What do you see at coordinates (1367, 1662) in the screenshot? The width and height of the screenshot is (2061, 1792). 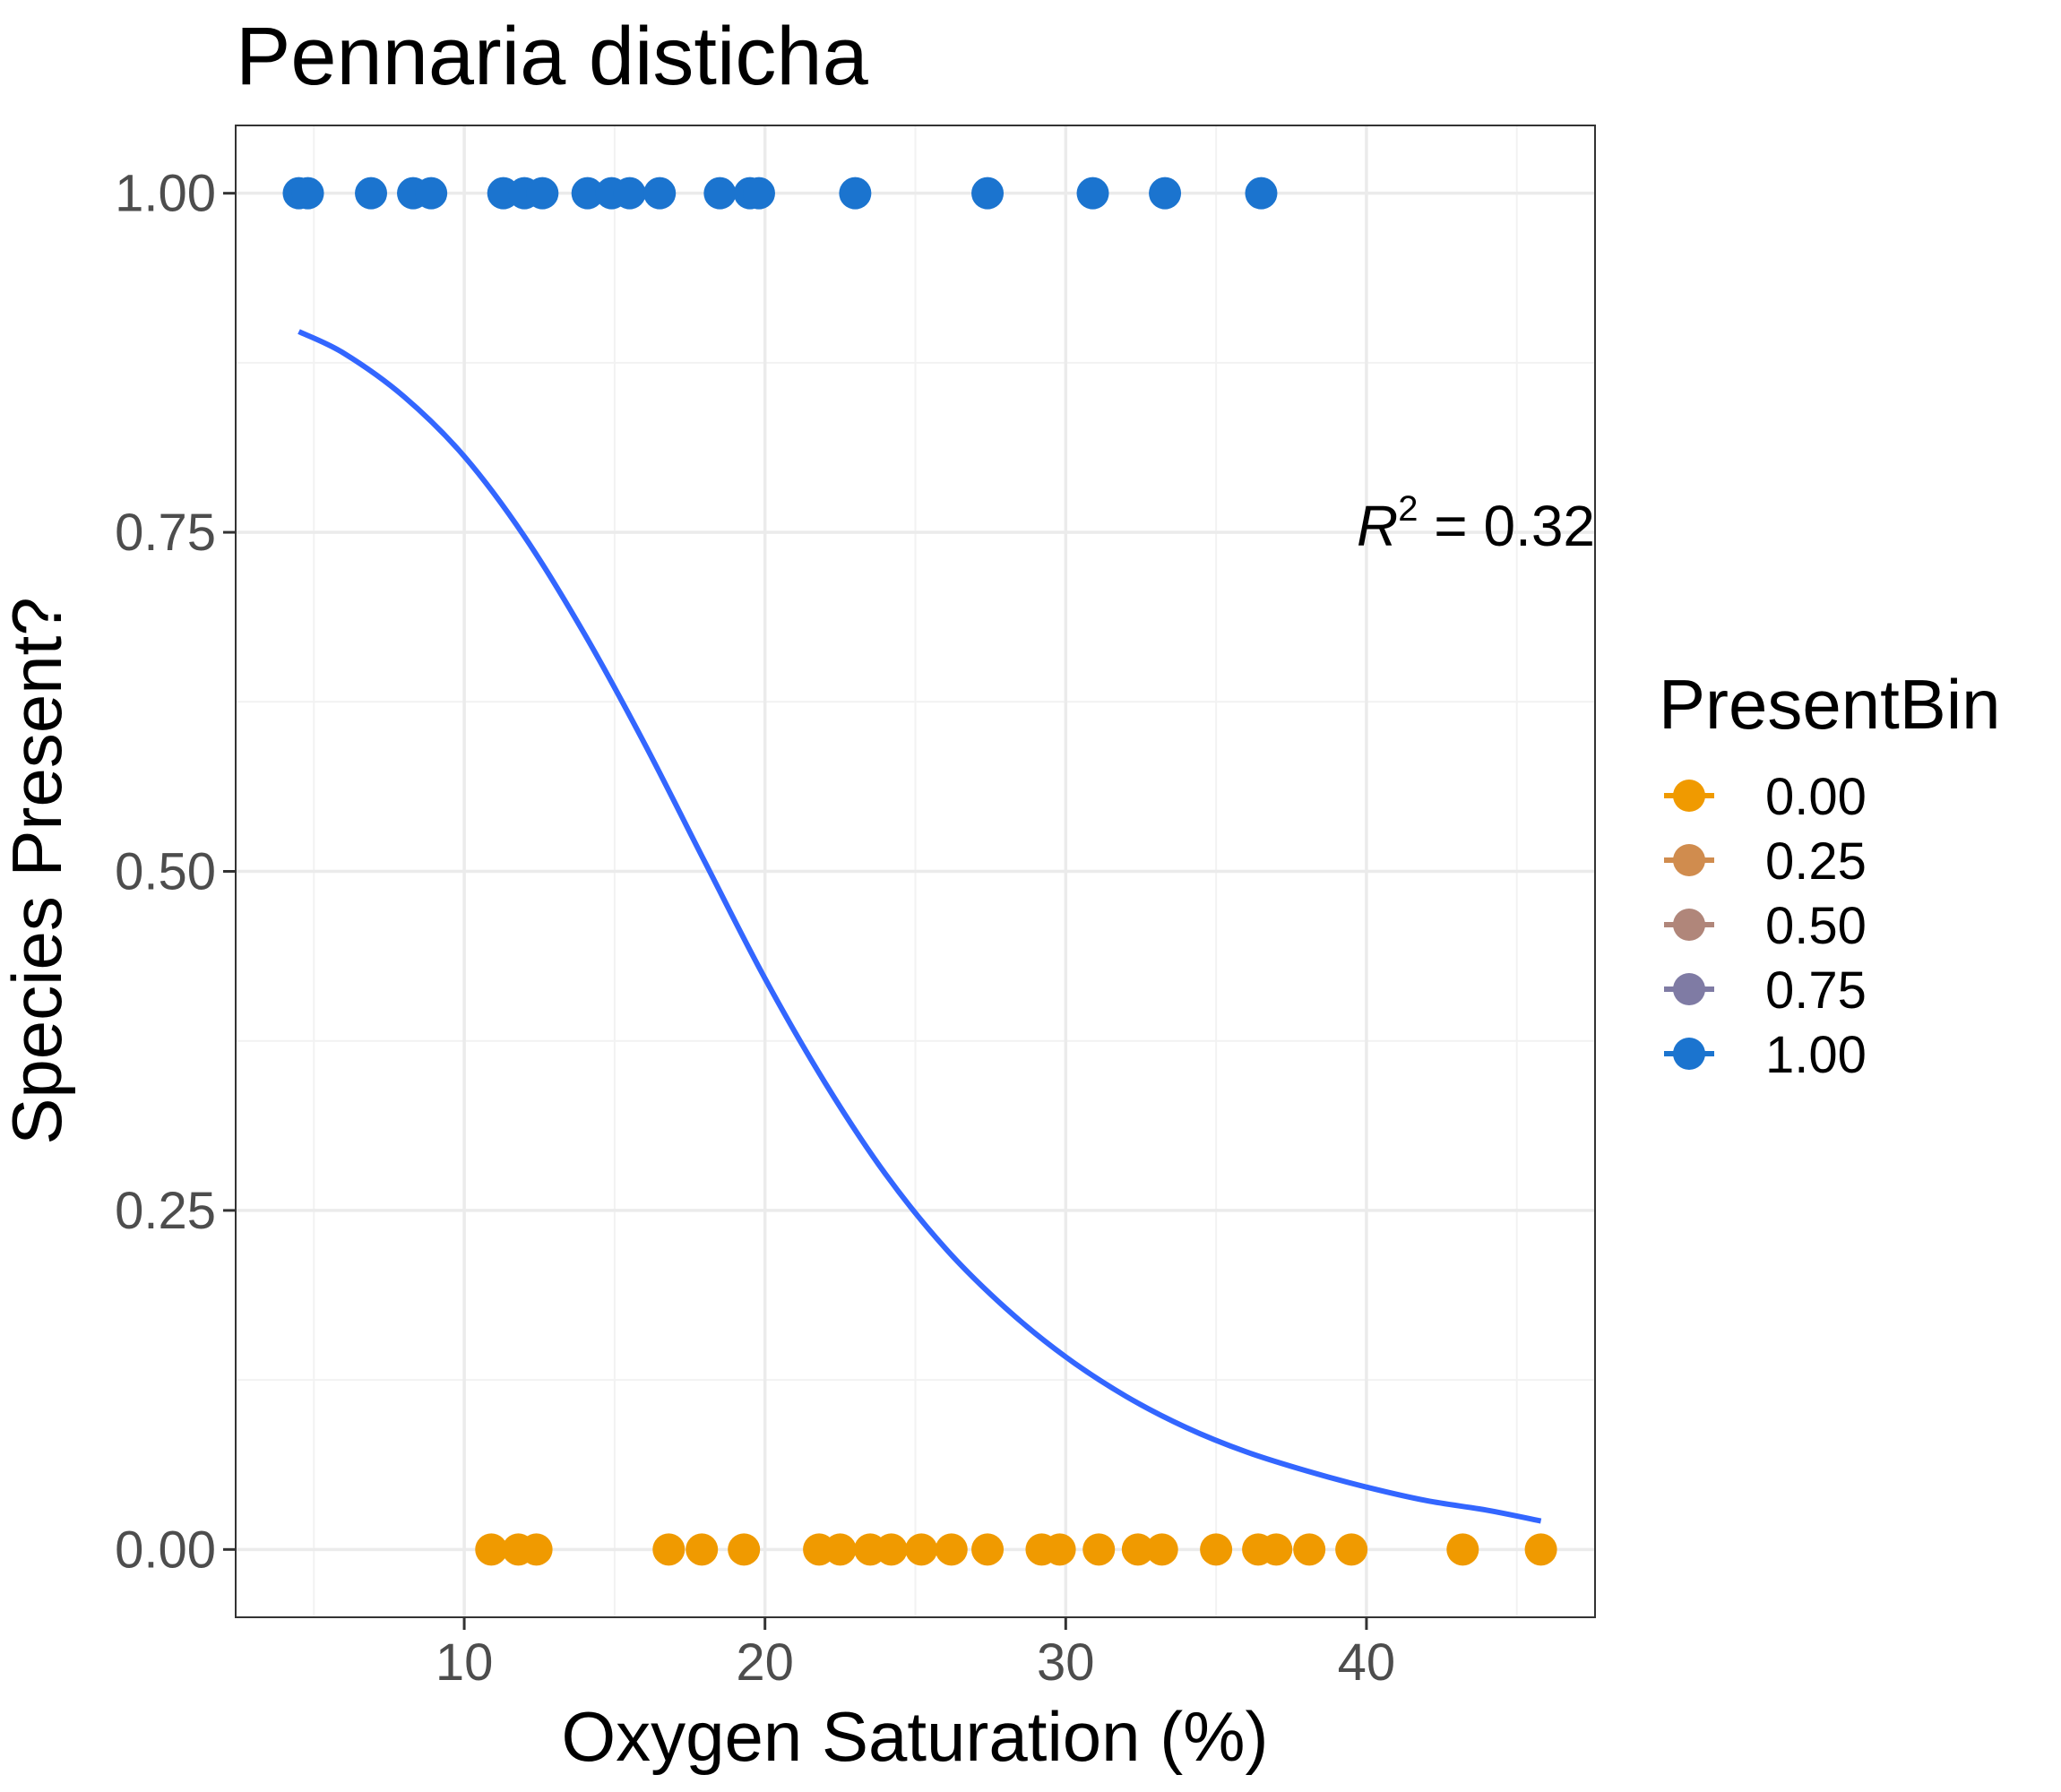 I see `x-tick-label: 40` at bounding box center [1367, 1662].